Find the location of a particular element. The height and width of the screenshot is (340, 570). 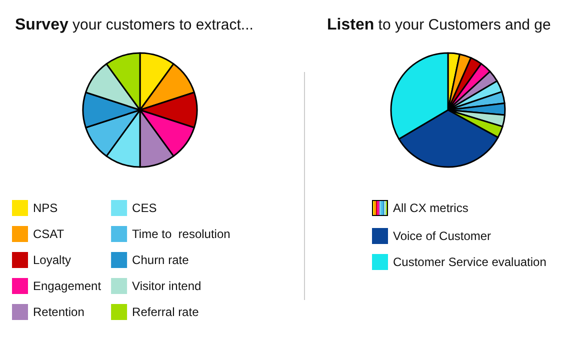

chart-title: Listen to your Customers and ge is located at coordinates (439, 25).